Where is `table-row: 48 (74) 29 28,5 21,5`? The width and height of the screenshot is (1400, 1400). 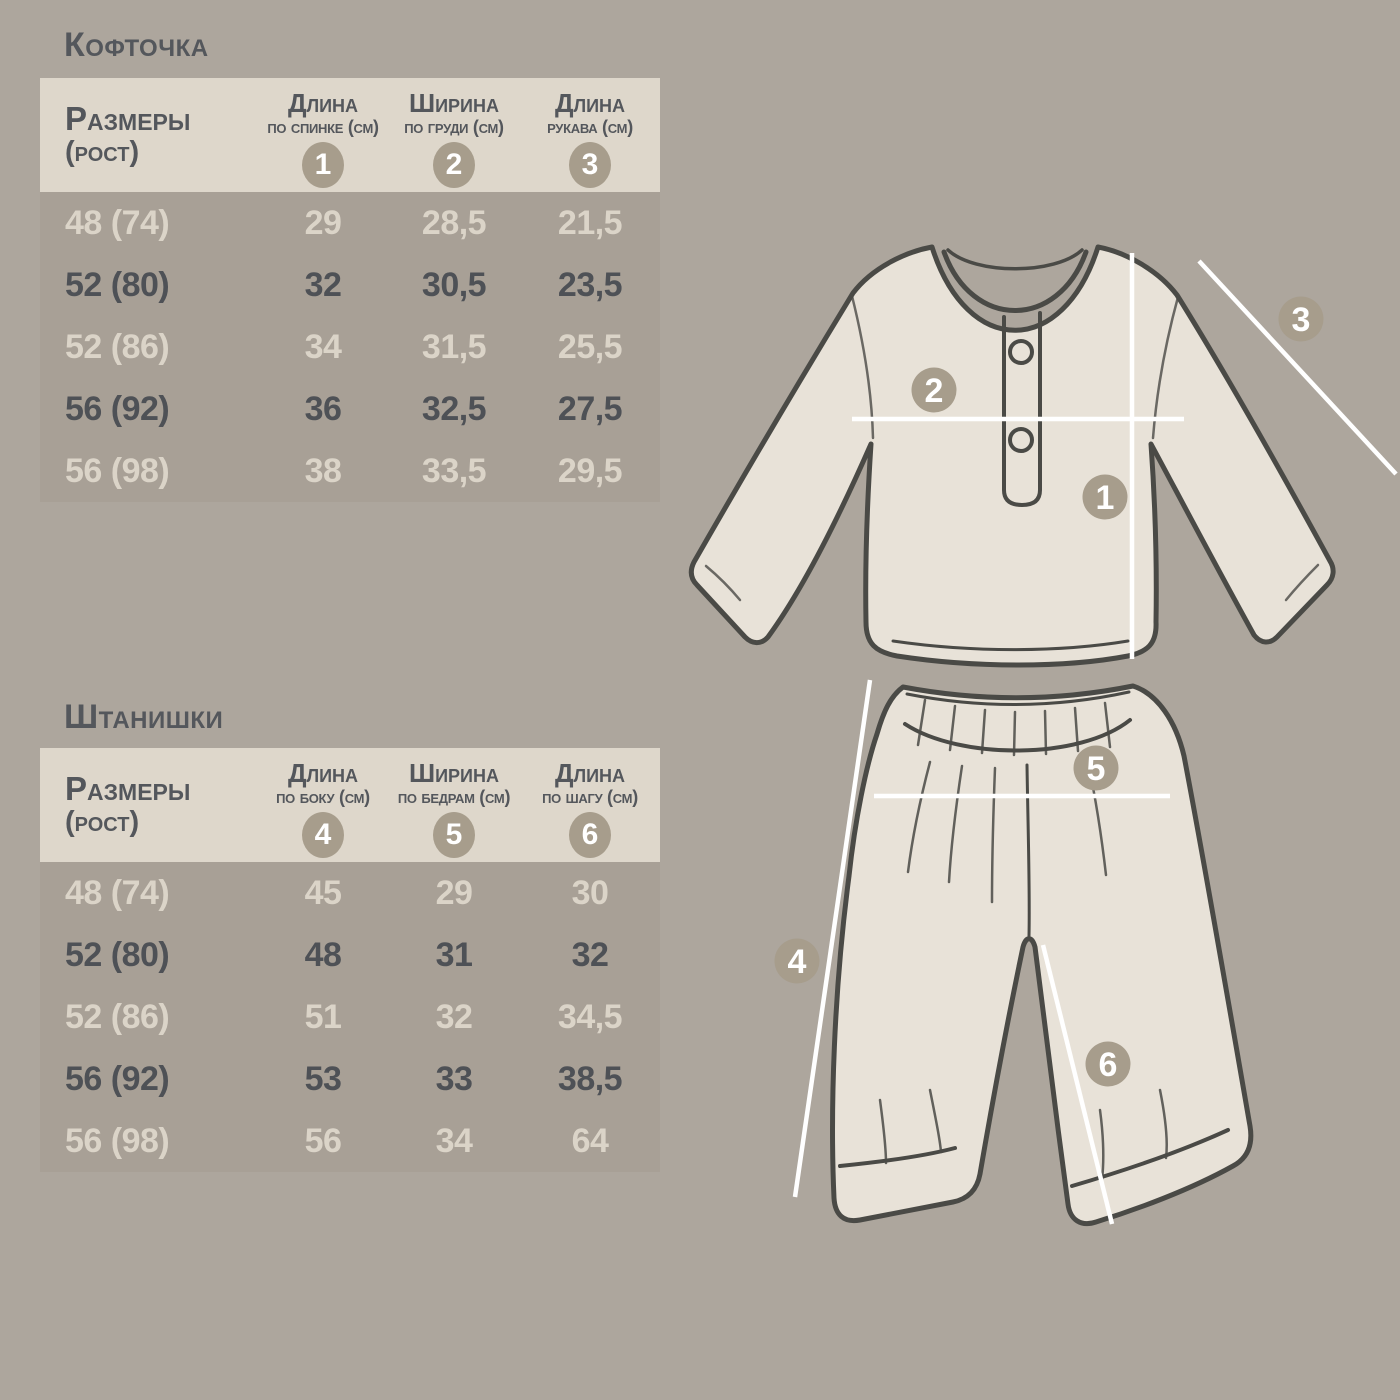
table-row: 48 (74) 29 28,5 21,5 is located at coordinates (350, 223).